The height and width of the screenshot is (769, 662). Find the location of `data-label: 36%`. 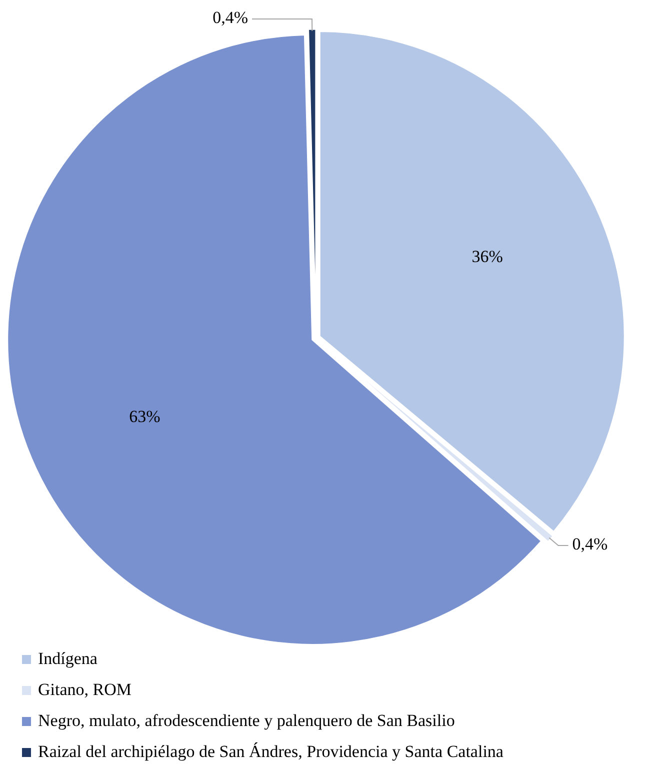

data-label: 36% is located at coordinates (487, 256).